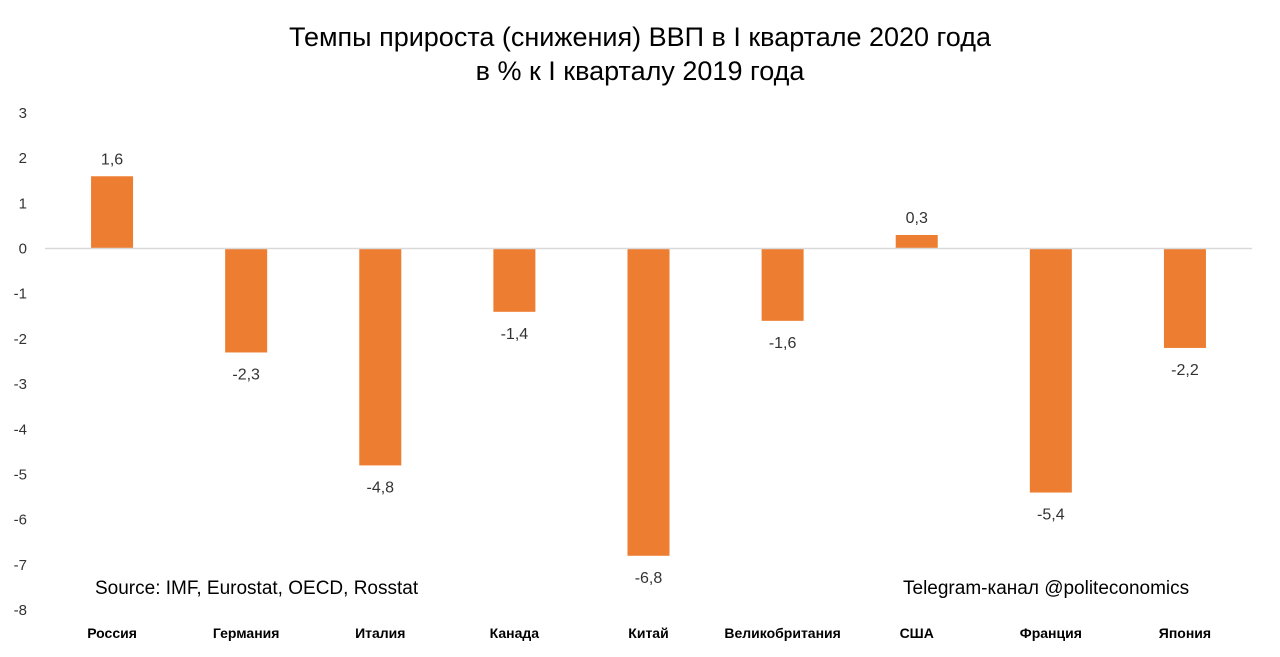 This screenshot has height=657, width=1280. I want to click on y-tick-label: 2, so click(23, 158).